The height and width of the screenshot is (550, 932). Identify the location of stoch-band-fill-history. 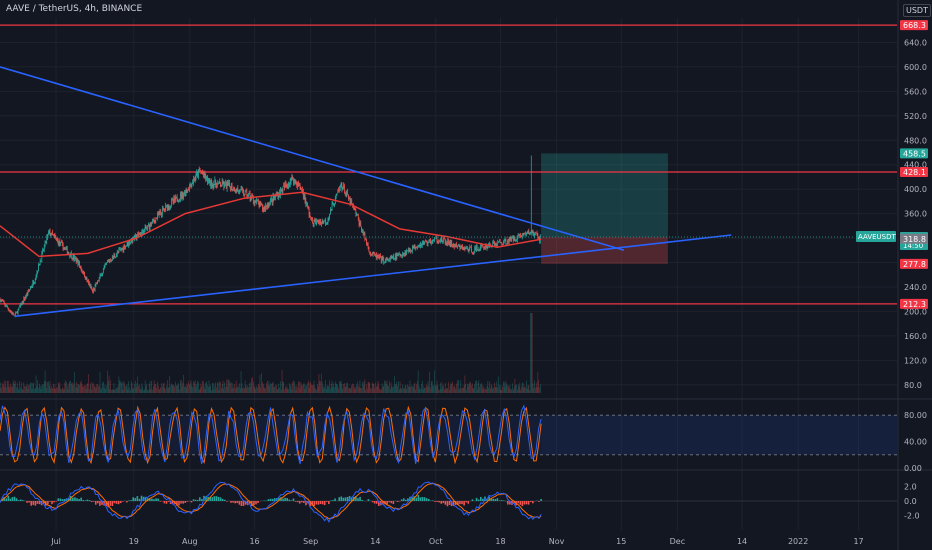
(271, 435).